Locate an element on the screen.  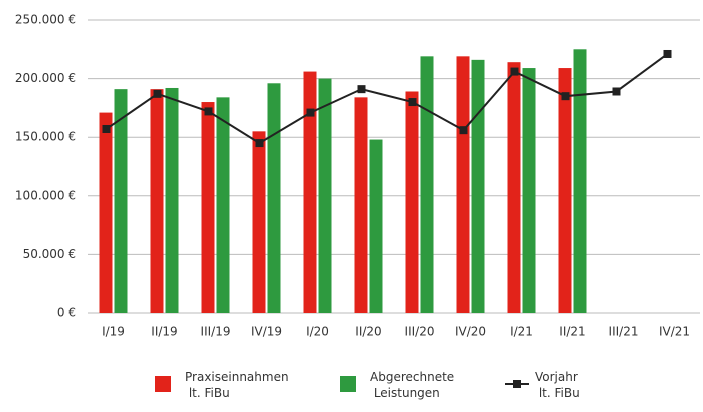
x-tick-label: II/19 is located at coordinates (164, 332).